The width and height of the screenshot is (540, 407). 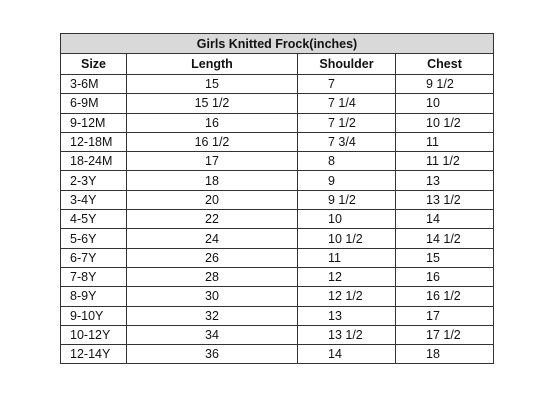 What do you see at coordinates (93, 142) in the screenshot?
I see `table-cell: 12-18M` at bounding box center [93, 142].